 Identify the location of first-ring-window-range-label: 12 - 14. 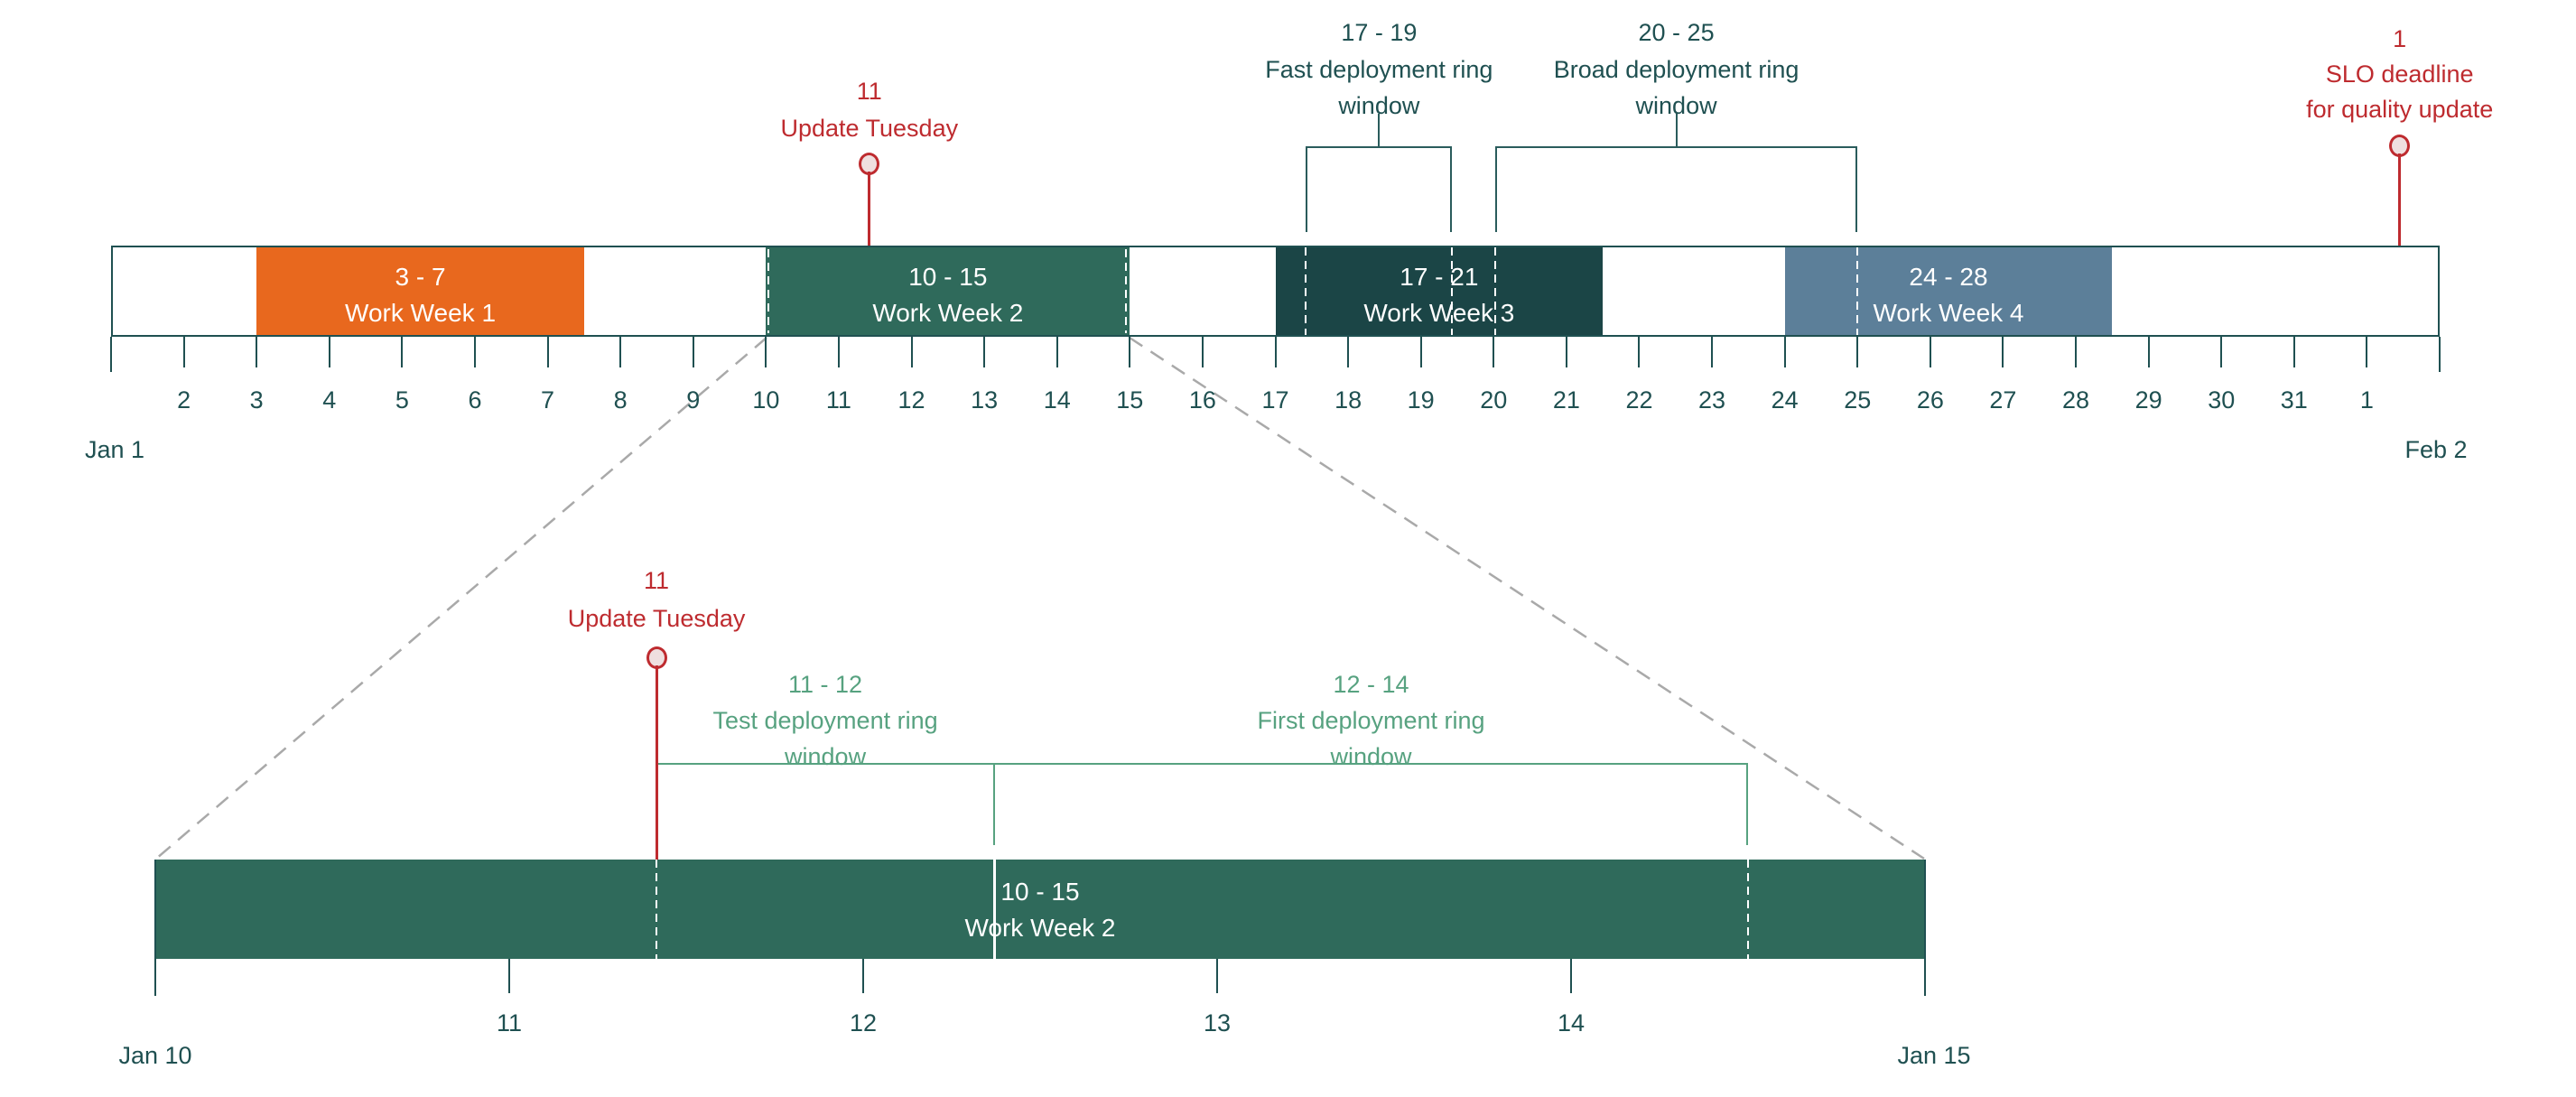
(1371, 684).